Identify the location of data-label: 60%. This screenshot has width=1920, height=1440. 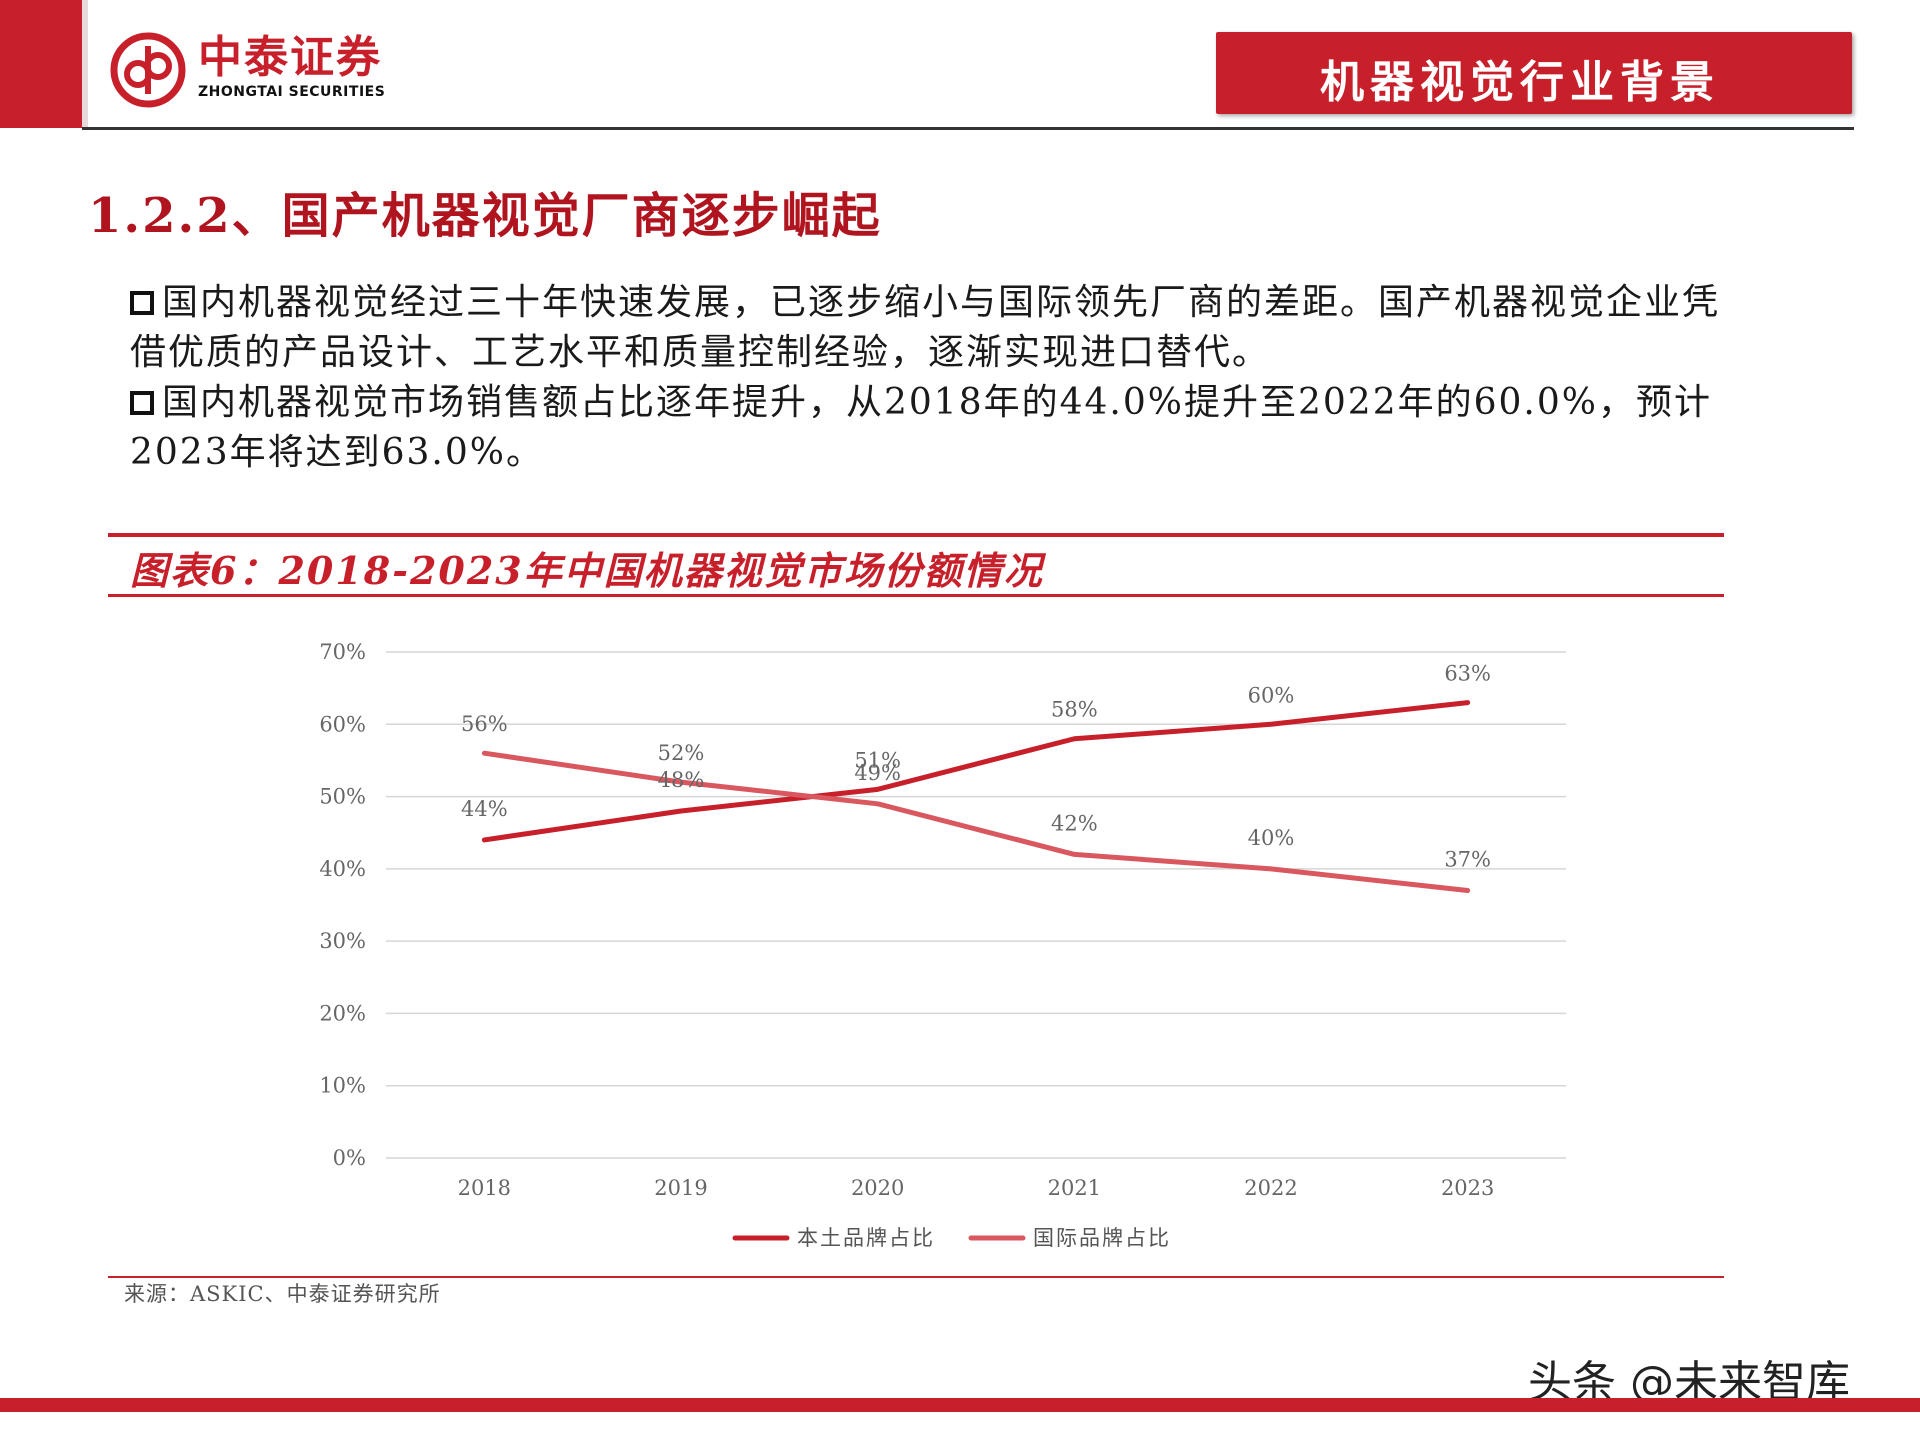
(1271, 695).